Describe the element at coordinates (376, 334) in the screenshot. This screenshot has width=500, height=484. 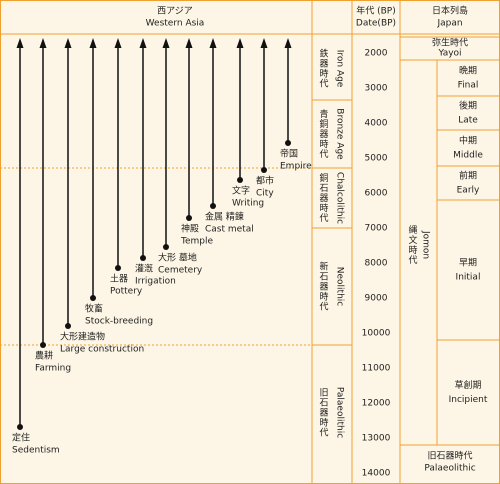
I see `year-label: 10000` at that location.